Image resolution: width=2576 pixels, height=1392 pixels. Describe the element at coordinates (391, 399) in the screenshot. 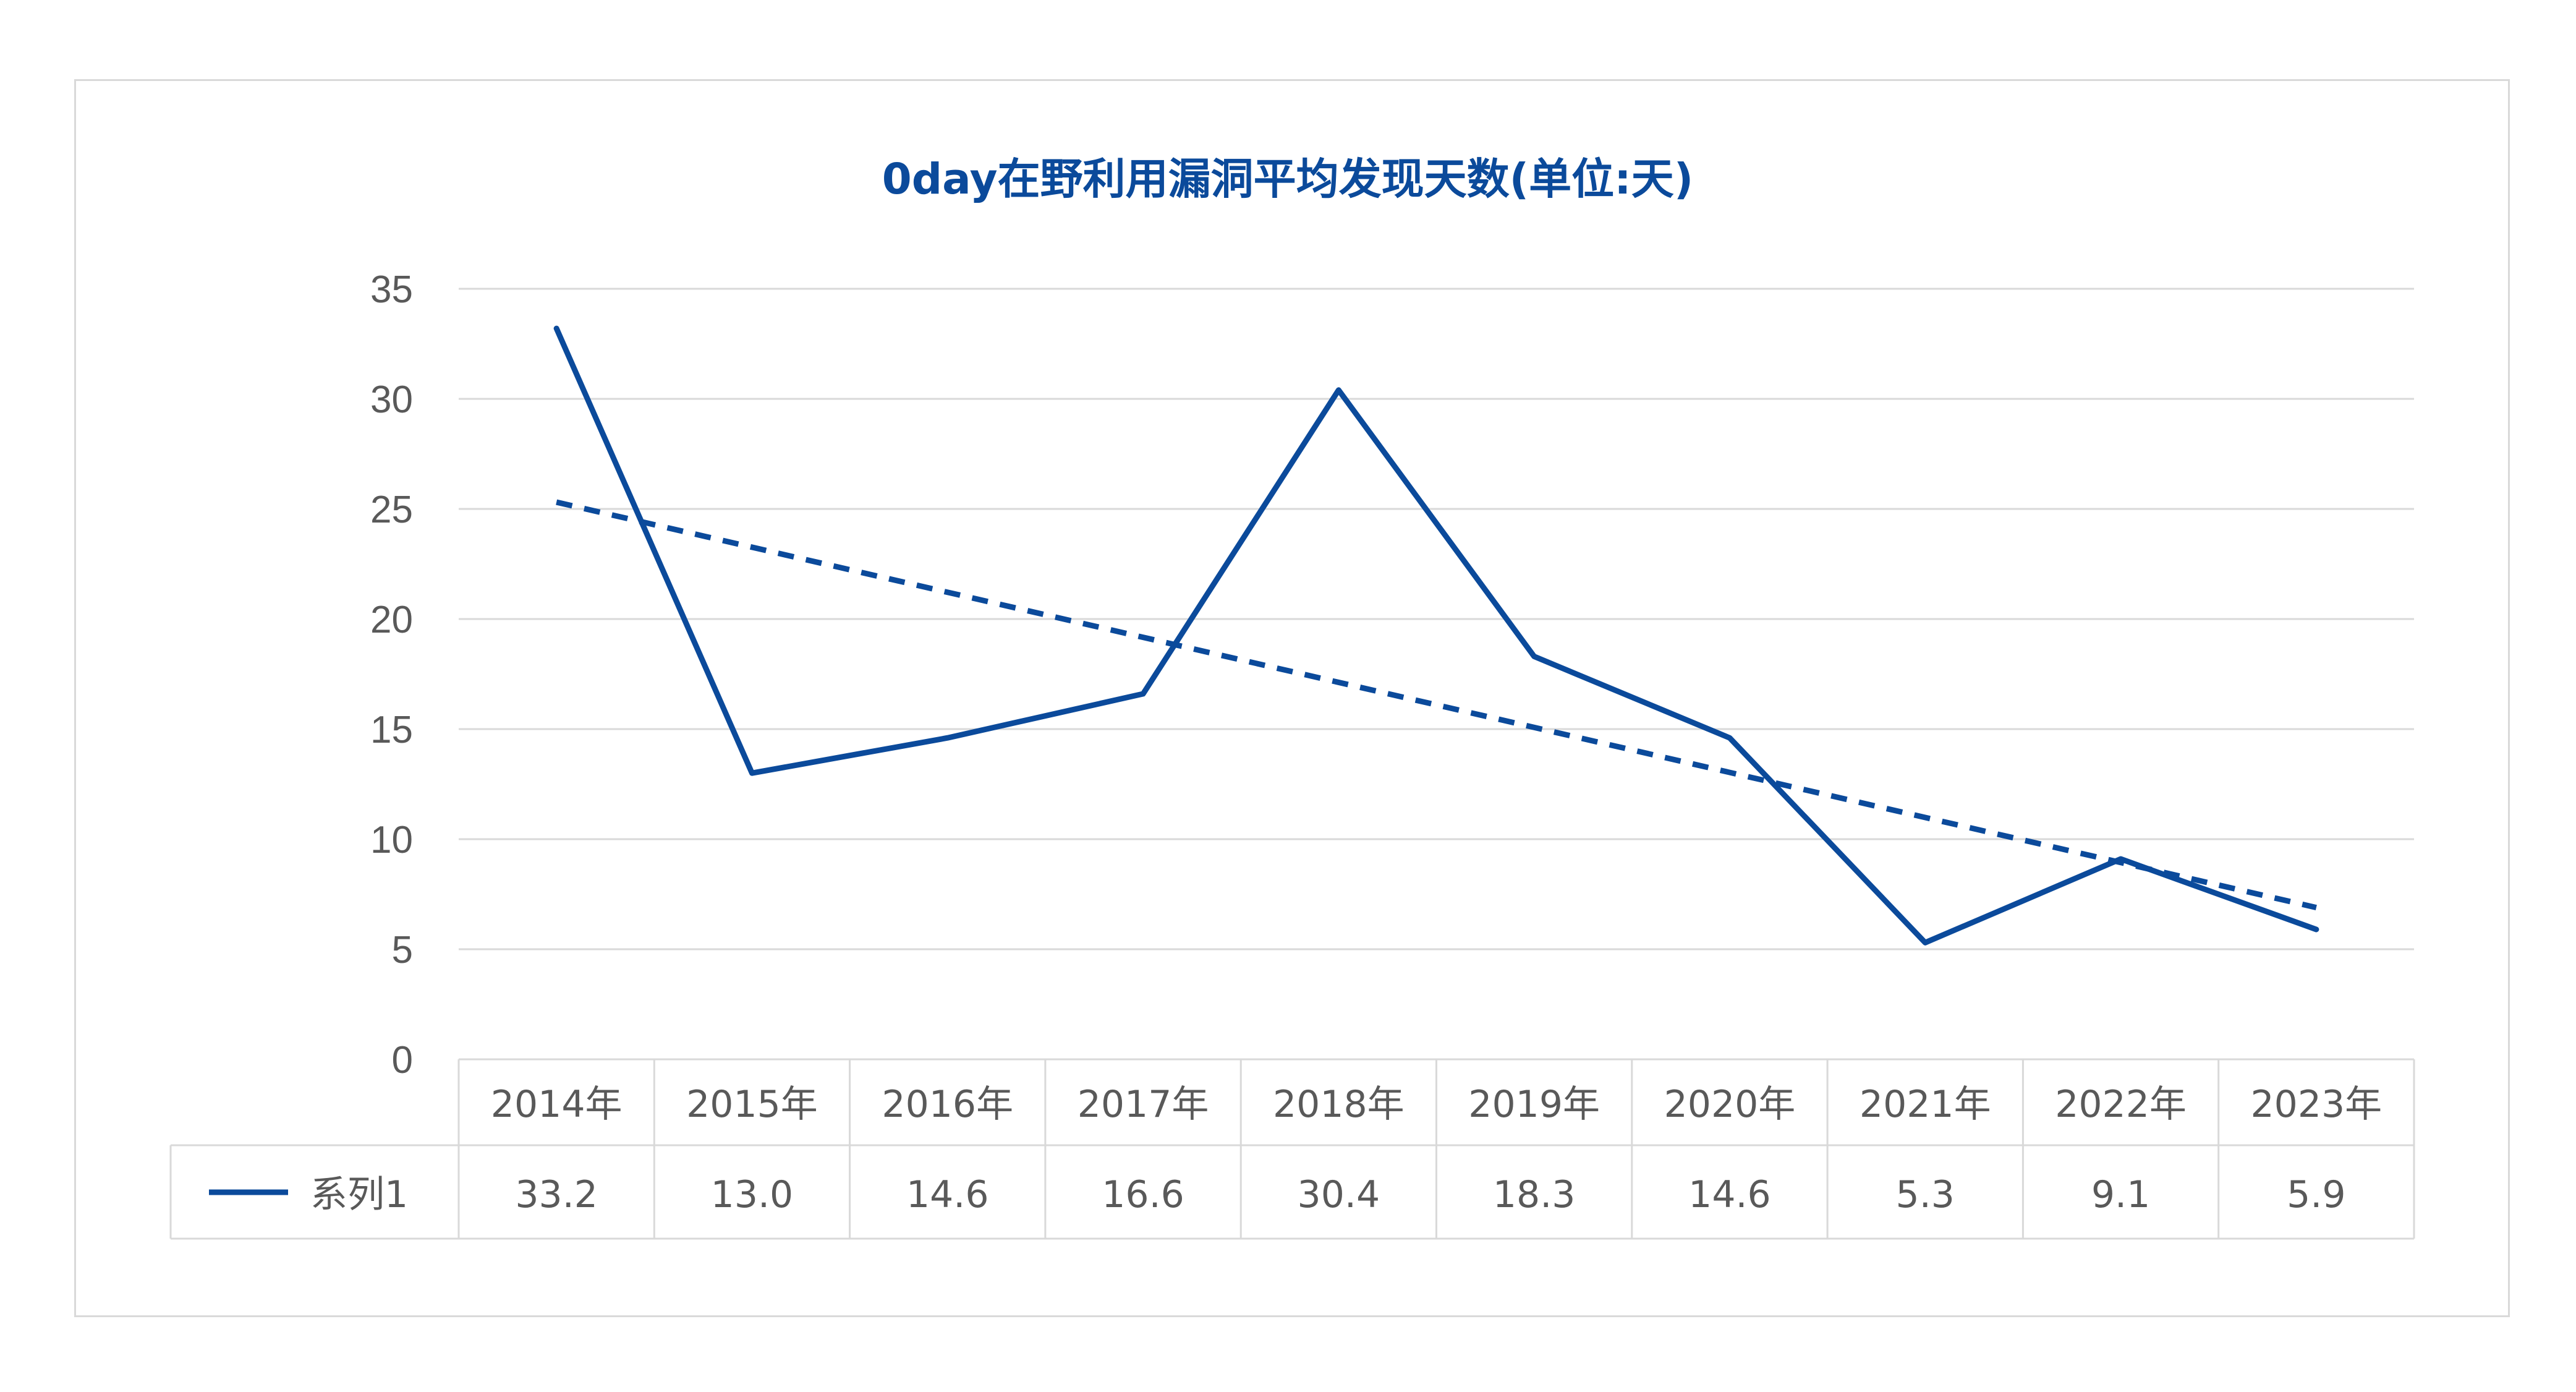

I see `y-tick-label: 30` at that location.